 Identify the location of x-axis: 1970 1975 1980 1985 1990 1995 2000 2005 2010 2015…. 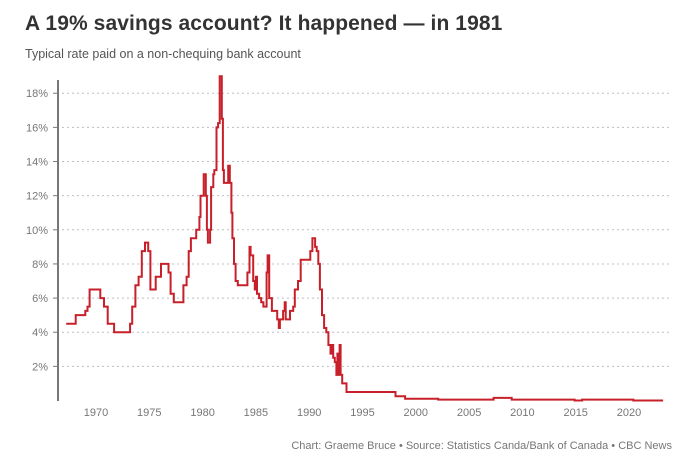
(362, 413).